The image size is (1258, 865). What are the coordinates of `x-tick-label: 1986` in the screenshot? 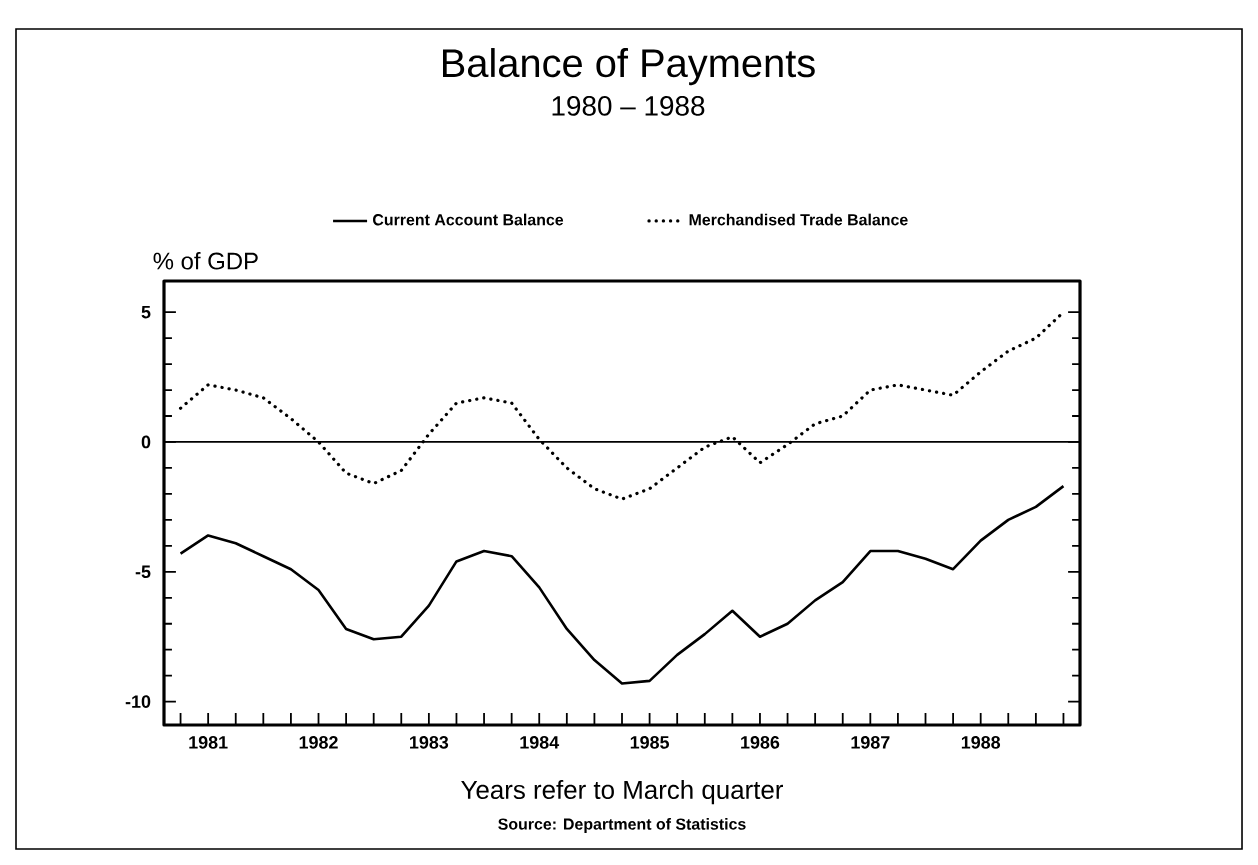 It's located at (760, 742).